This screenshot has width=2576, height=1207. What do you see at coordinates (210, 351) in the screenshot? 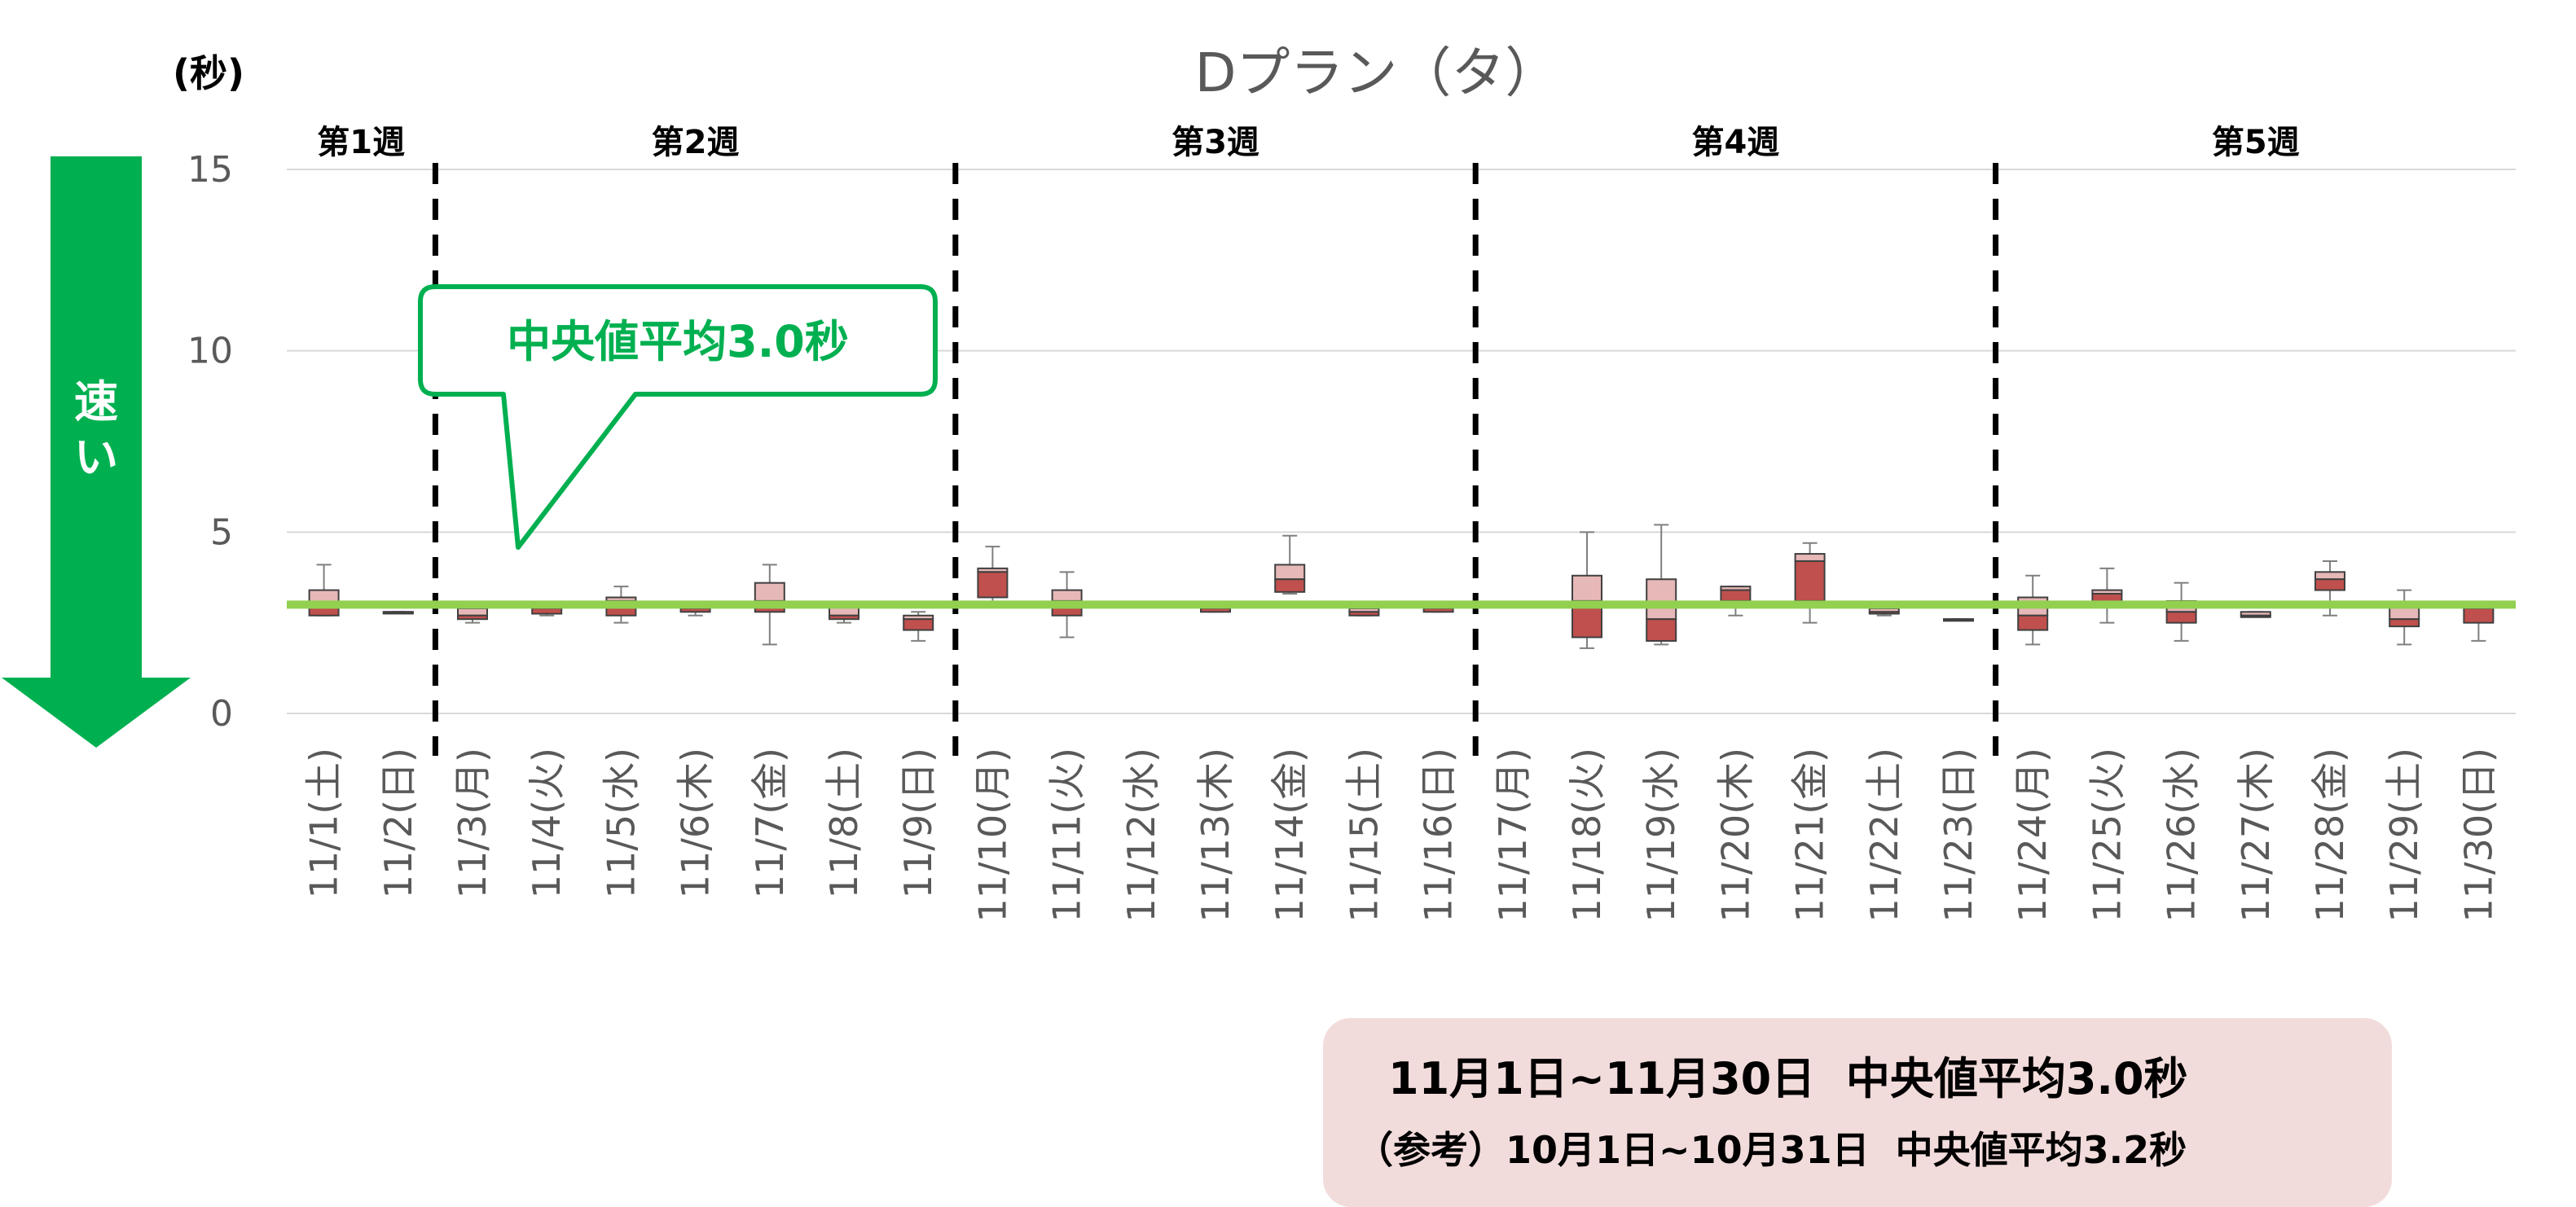
I see `y-tick-label: 10` at bounding box center [210, 351].